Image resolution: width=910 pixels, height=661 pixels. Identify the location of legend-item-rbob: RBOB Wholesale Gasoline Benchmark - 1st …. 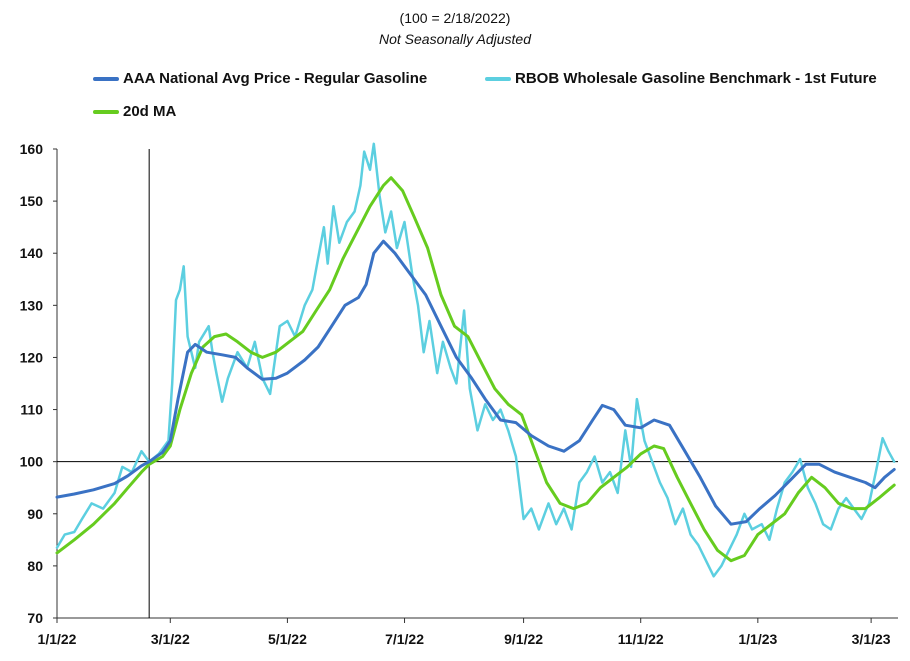
(681, 78).